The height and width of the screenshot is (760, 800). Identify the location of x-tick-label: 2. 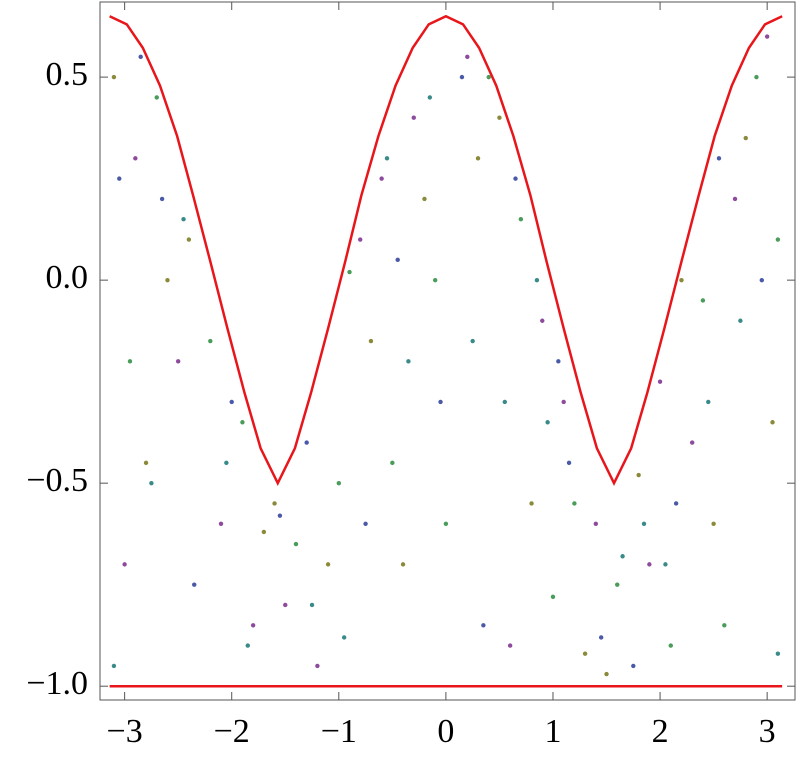
(660, 731).